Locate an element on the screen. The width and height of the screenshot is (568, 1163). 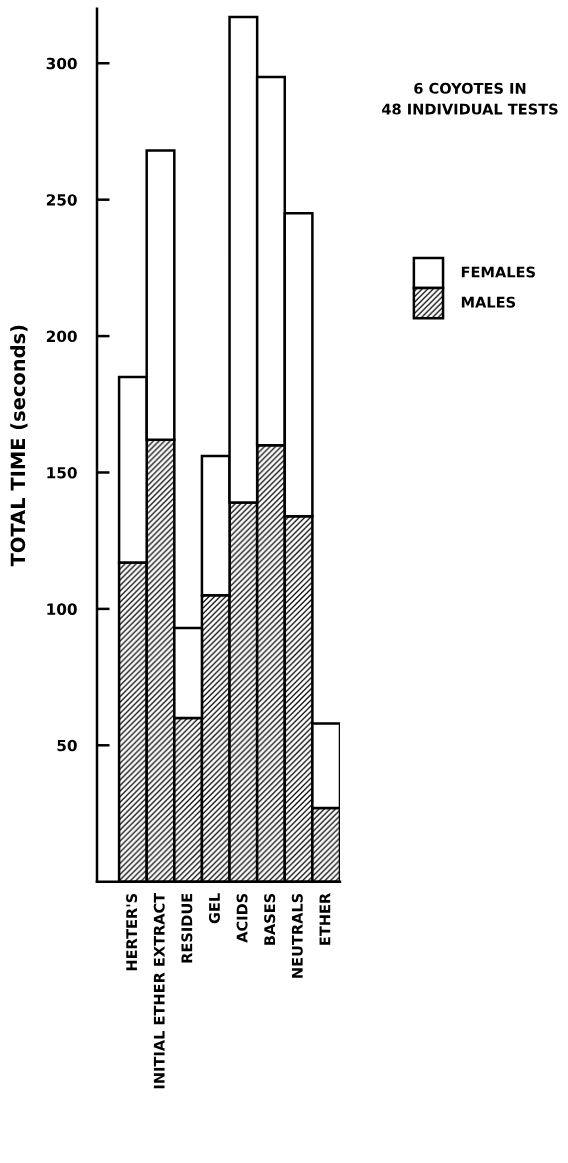
x-tick-label: BASES is located at coordinates (270, 919).